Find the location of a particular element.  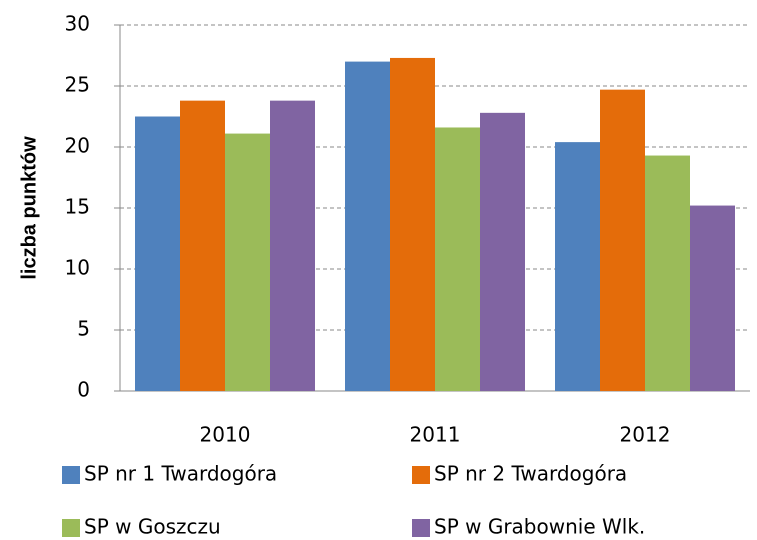

y-tick-label: 5 is located at coordinates (83, 329).